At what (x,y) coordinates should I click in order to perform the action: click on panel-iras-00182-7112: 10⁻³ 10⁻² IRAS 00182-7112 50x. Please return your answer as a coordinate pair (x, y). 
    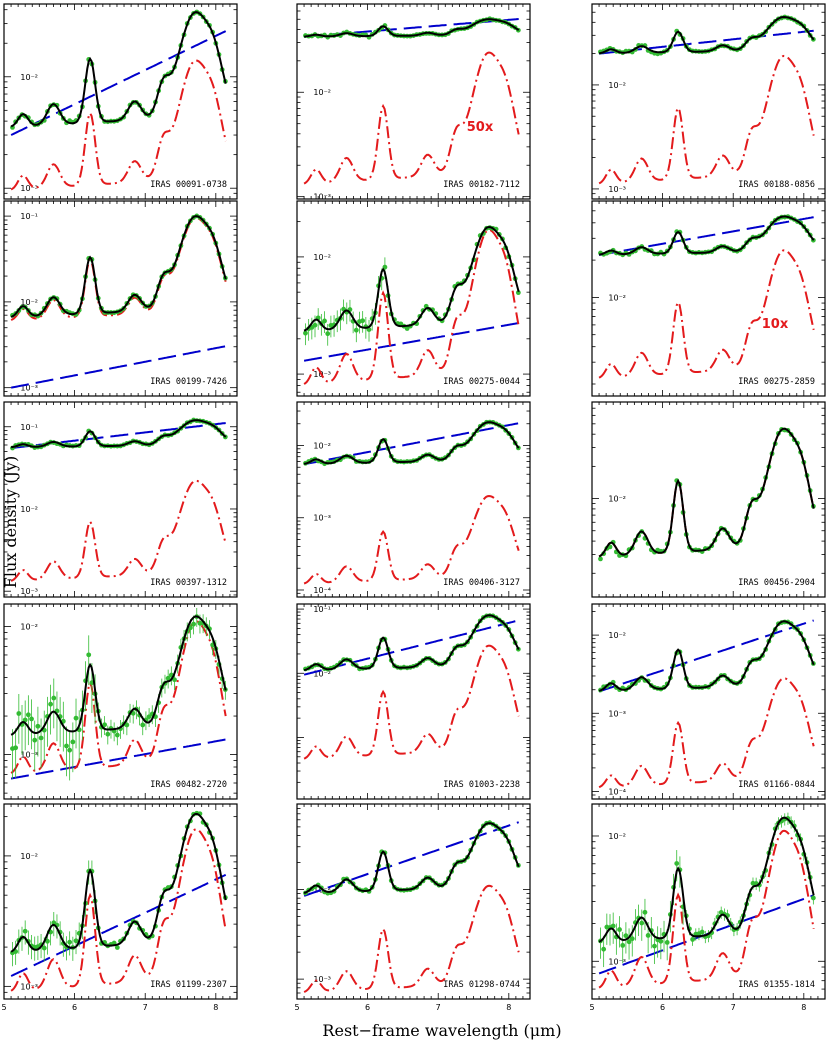
    Looking at the image, I should click on (413, 102).